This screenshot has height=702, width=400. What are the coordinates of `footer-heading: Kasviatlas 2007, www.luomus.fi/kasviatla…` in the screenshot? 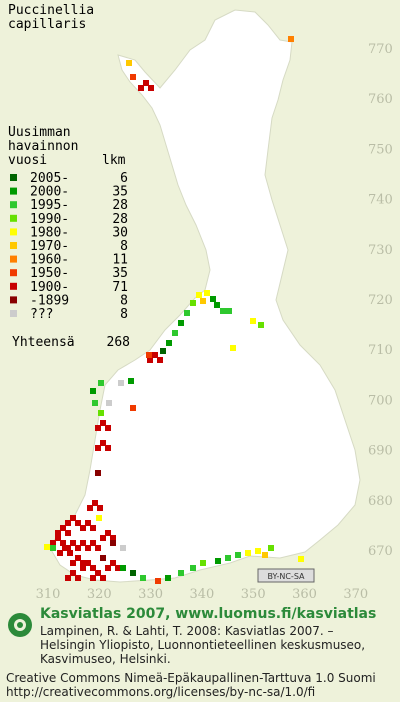 It's located at (208, 614).